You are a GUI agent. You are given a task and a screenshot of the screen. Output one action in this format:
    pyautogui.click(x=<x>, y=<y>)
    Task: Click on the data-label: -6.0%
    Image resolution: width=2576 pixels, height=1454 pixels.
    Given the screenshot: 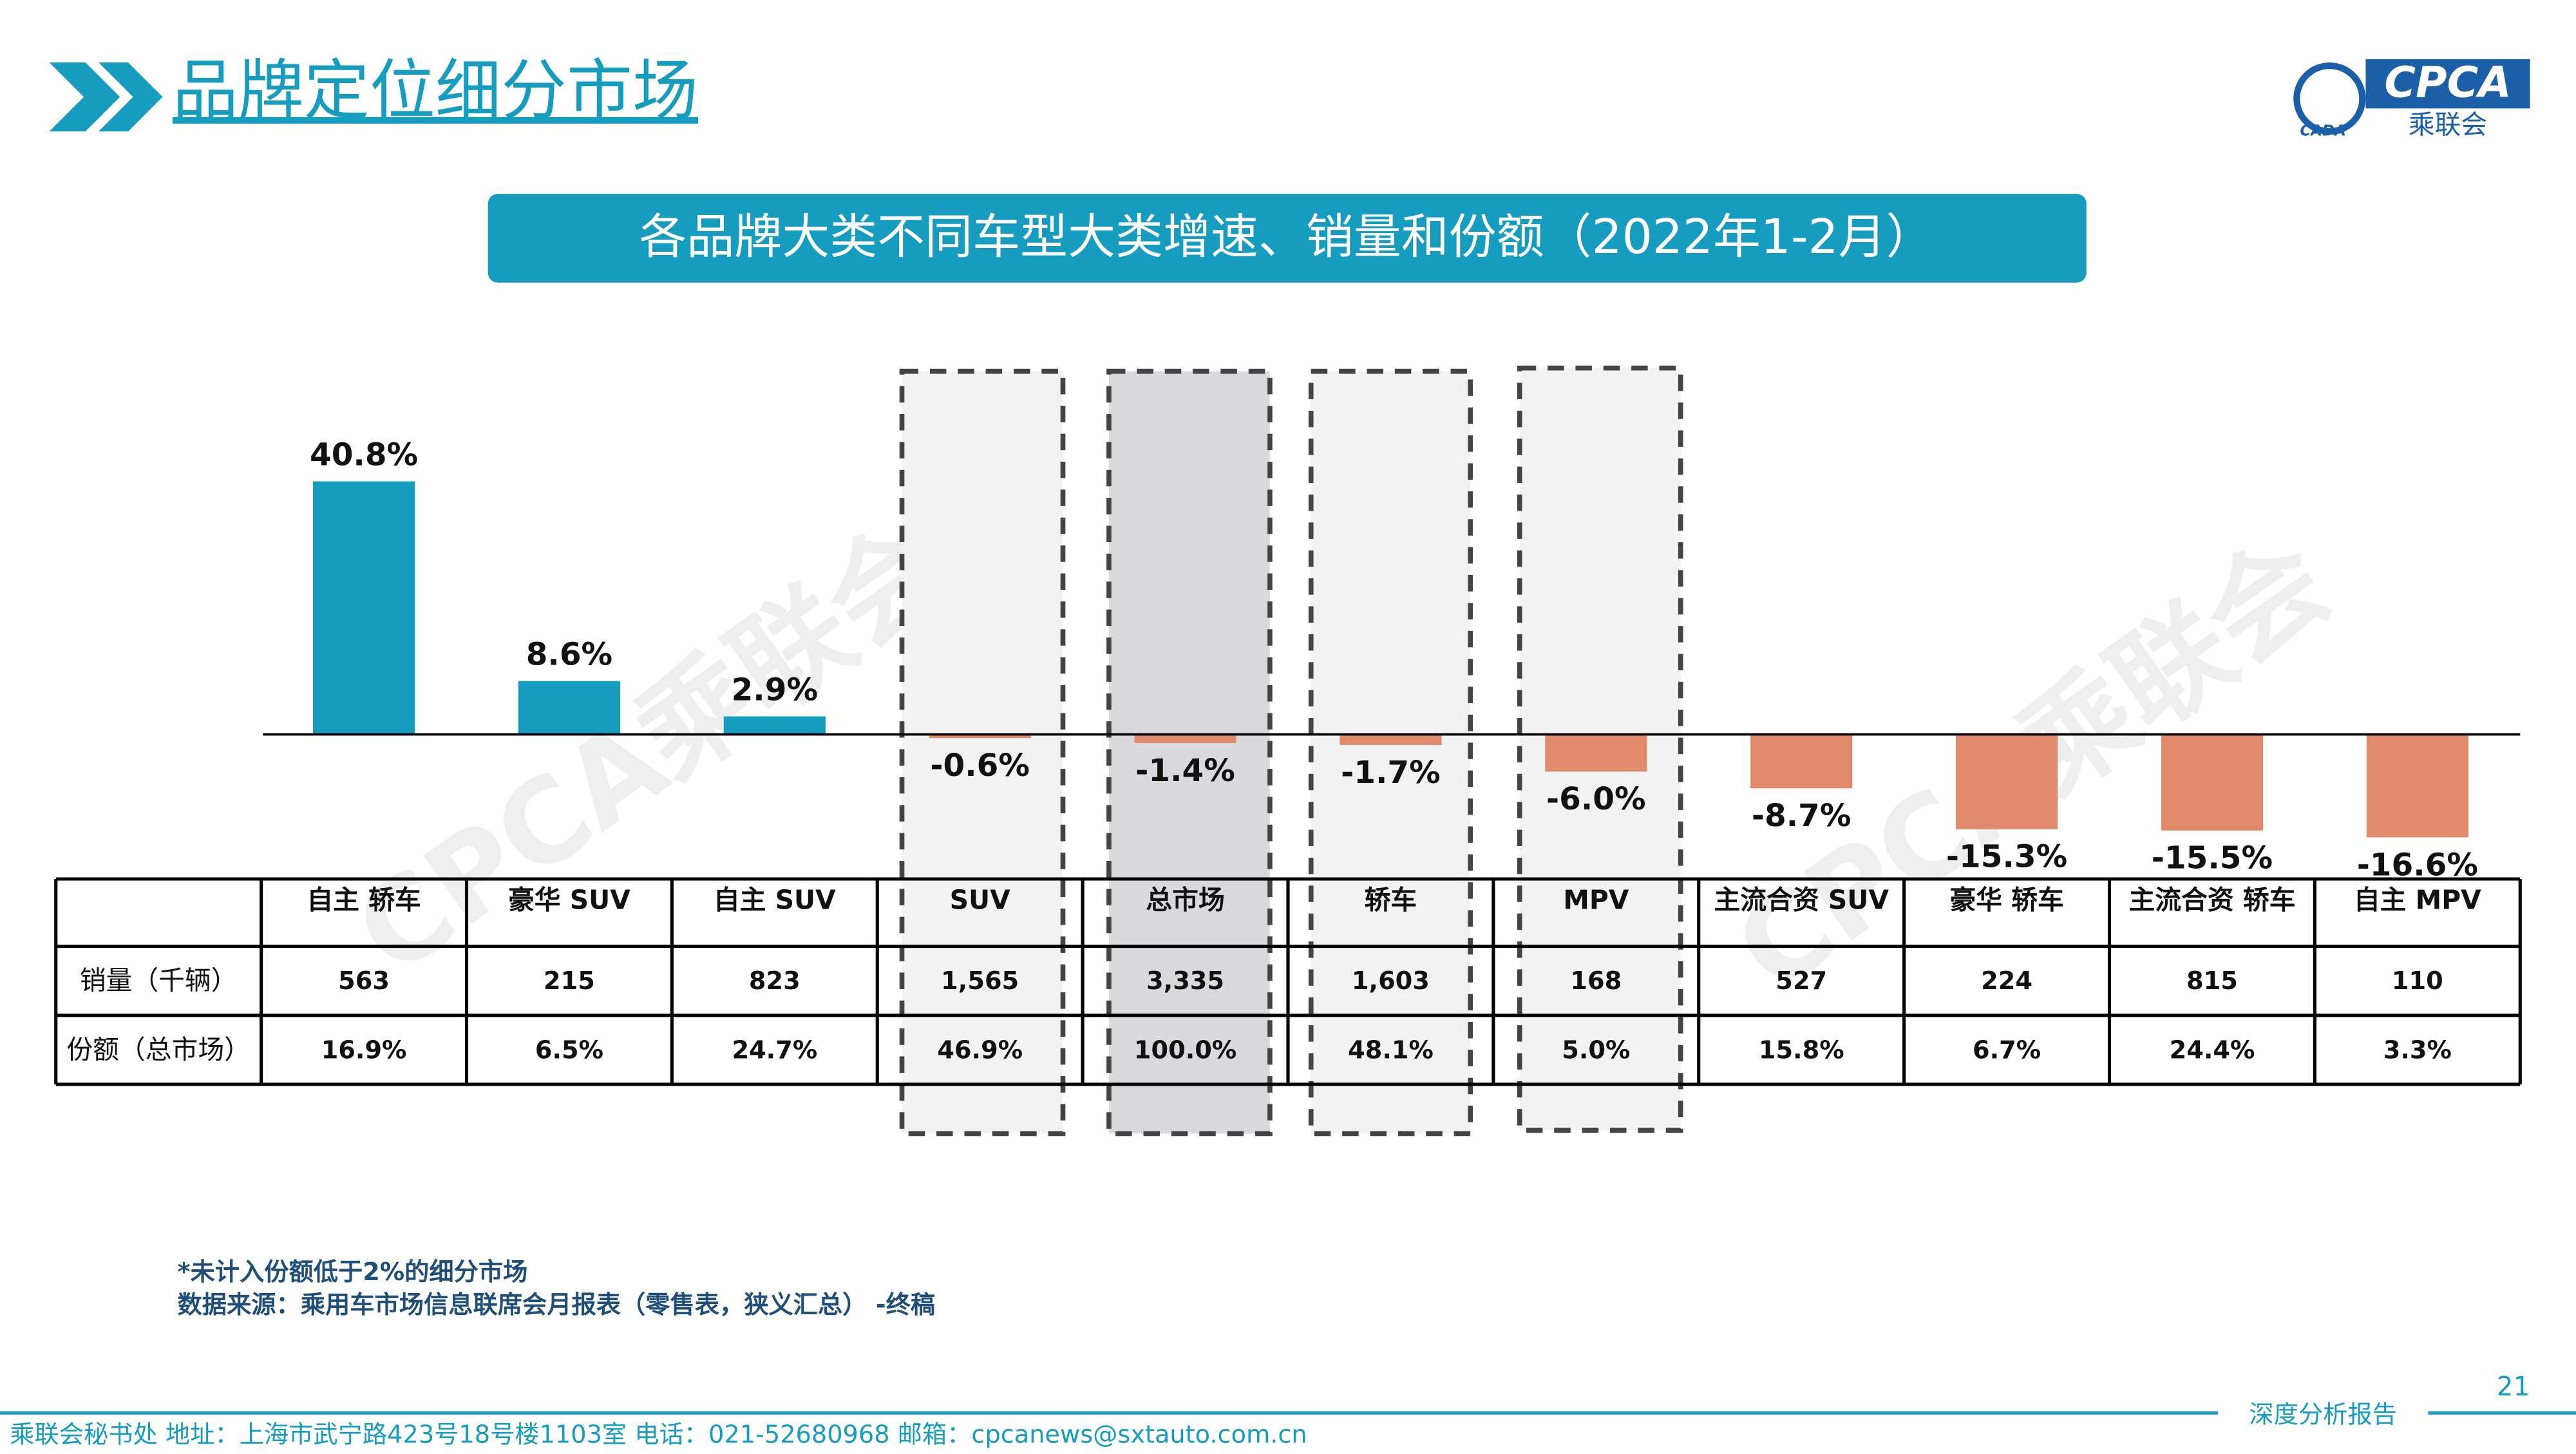 What is the action you would take?
    pyautogui.click(x=1596, y=799)
    